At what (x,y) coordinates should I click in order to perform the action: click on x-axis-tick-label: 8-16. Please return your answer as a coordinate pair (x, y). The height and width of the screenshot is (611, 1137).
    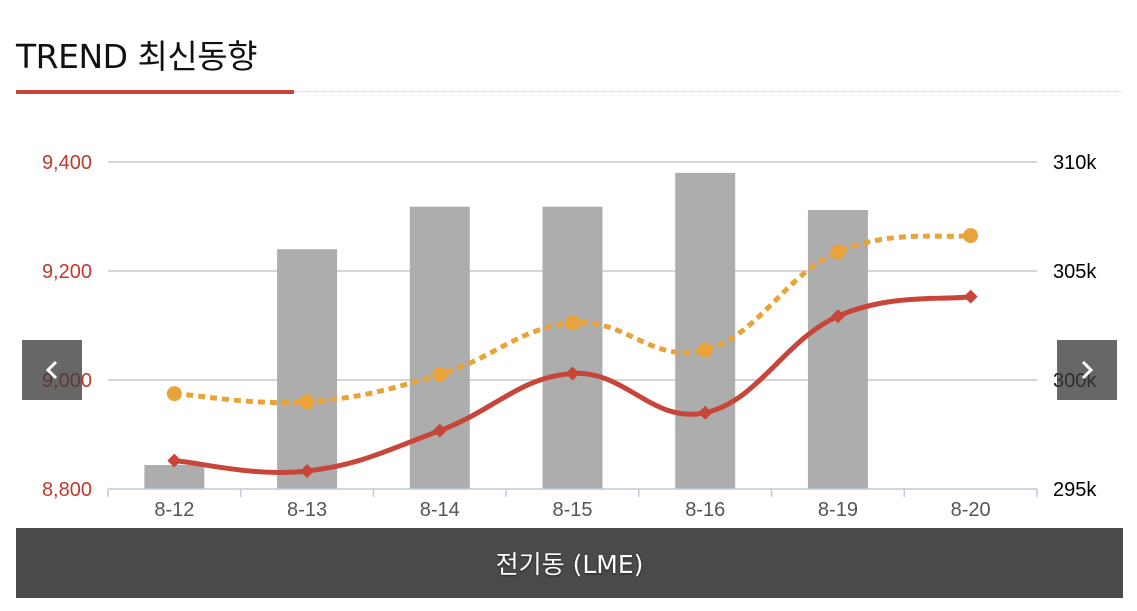
    Looking at the image, I should click on (705, 510).